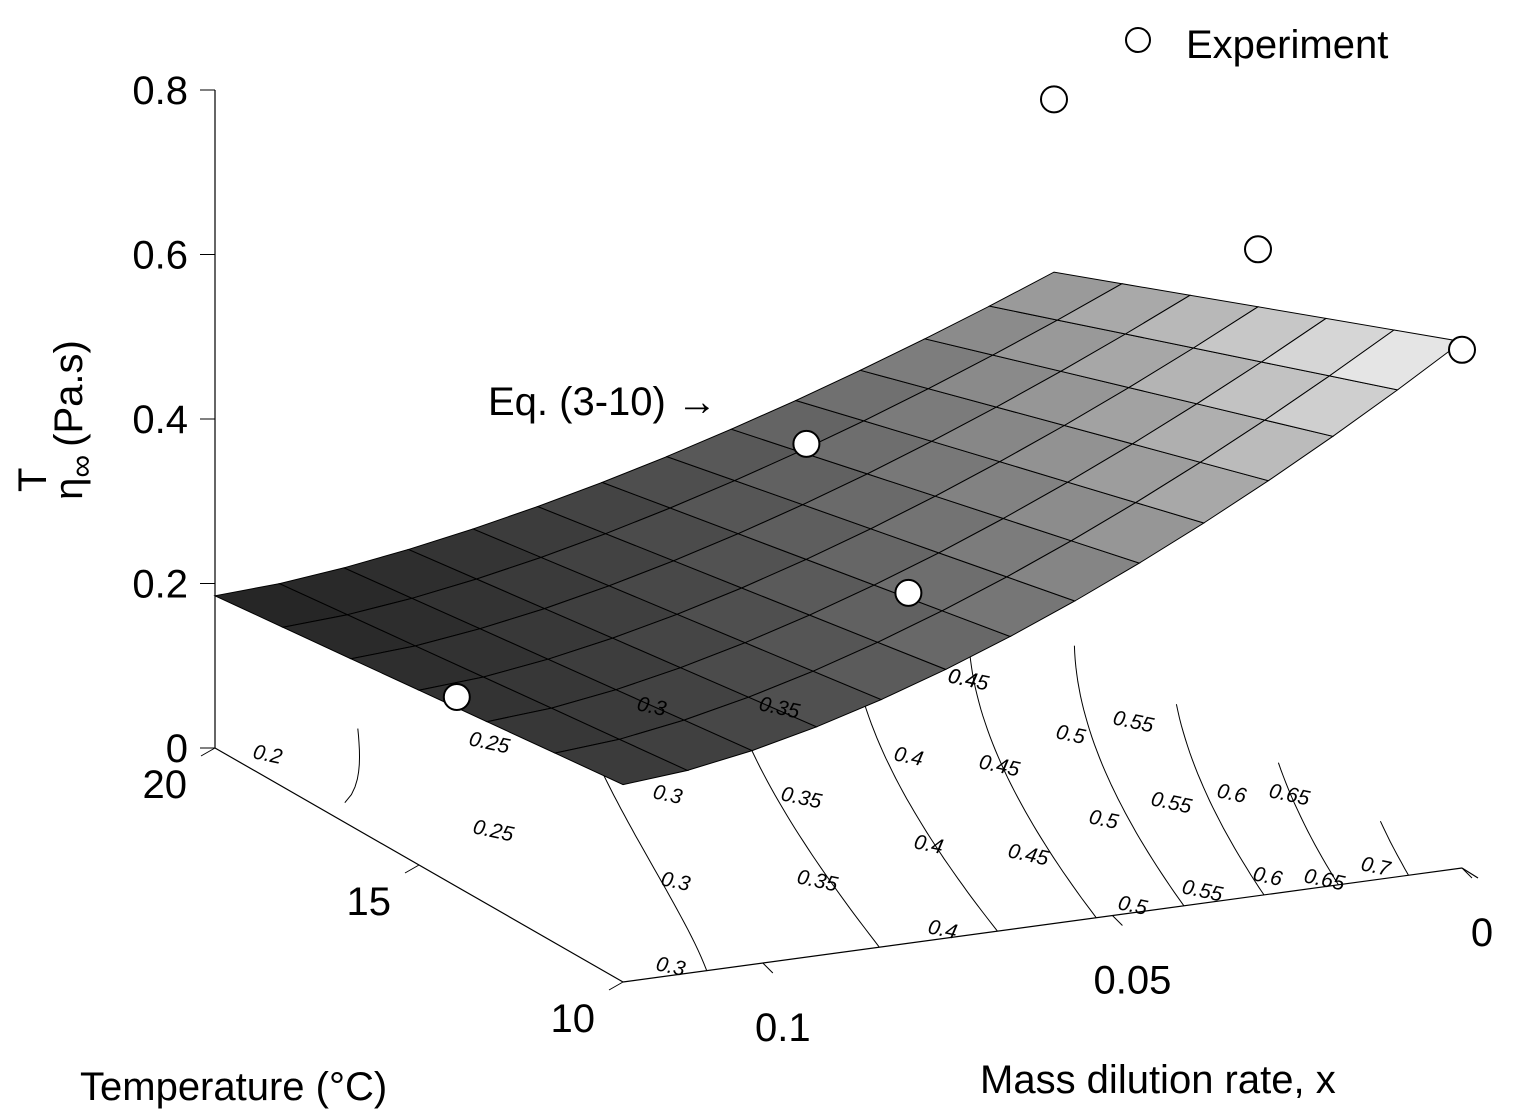 This screenshot has height=1120, width=1518. What do you see at coordinates (369, 902) in the screenshot?
I see `y-tick-label: 15` at bounding box center [369, 902].